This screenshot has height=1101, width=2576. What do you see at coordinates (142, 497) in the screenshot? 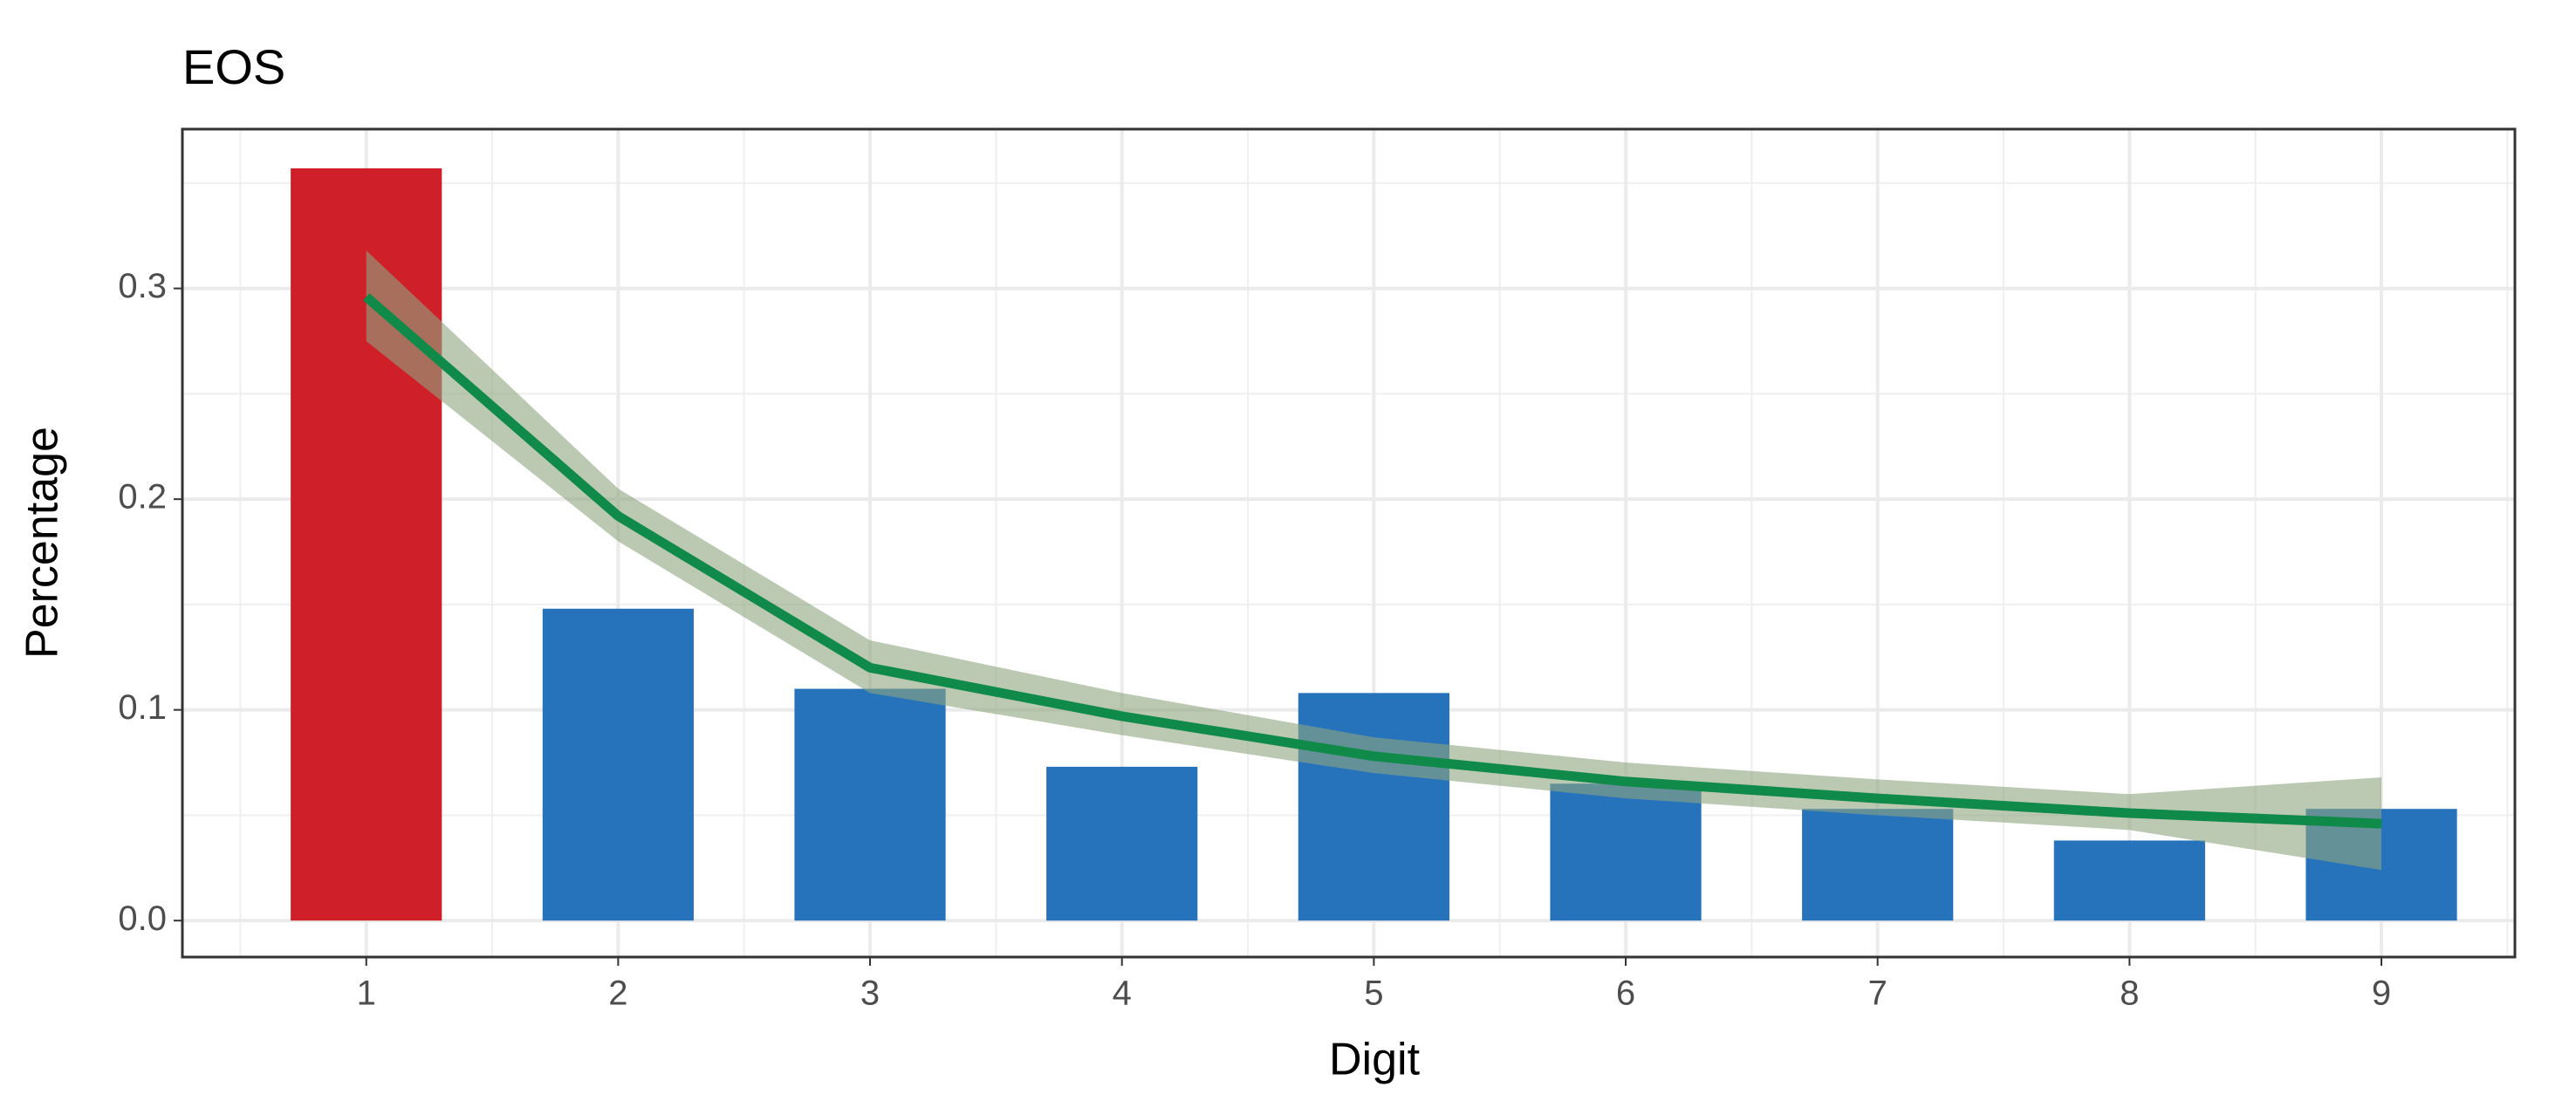
I see `y-tick-label: 0.2` at bounding box center [142, 497].